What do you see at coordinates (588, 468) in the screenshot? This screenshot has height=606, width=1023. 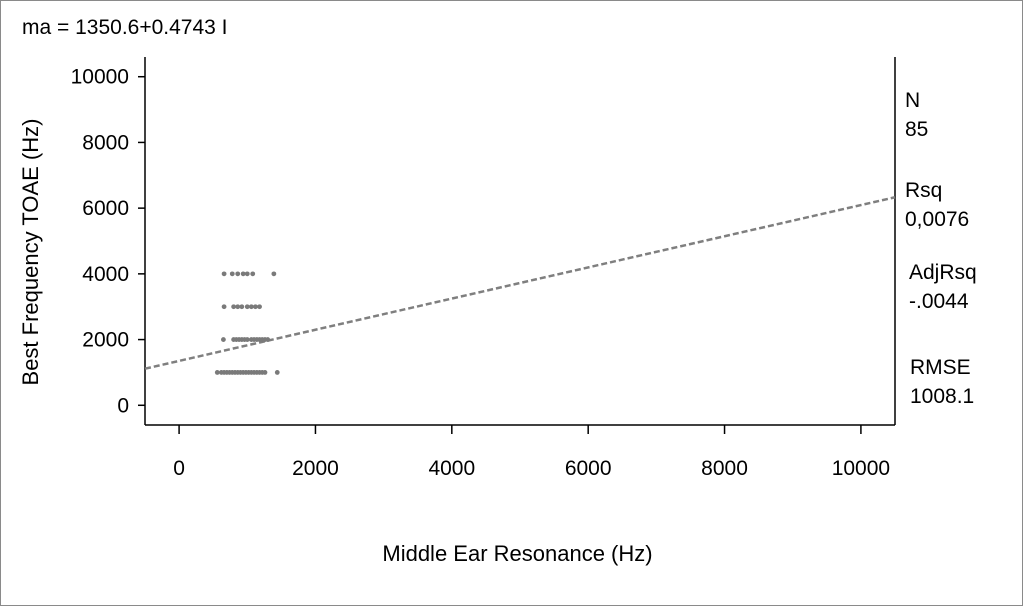 I see `x-tick-label: 6000` at bounding box center [588, 468].